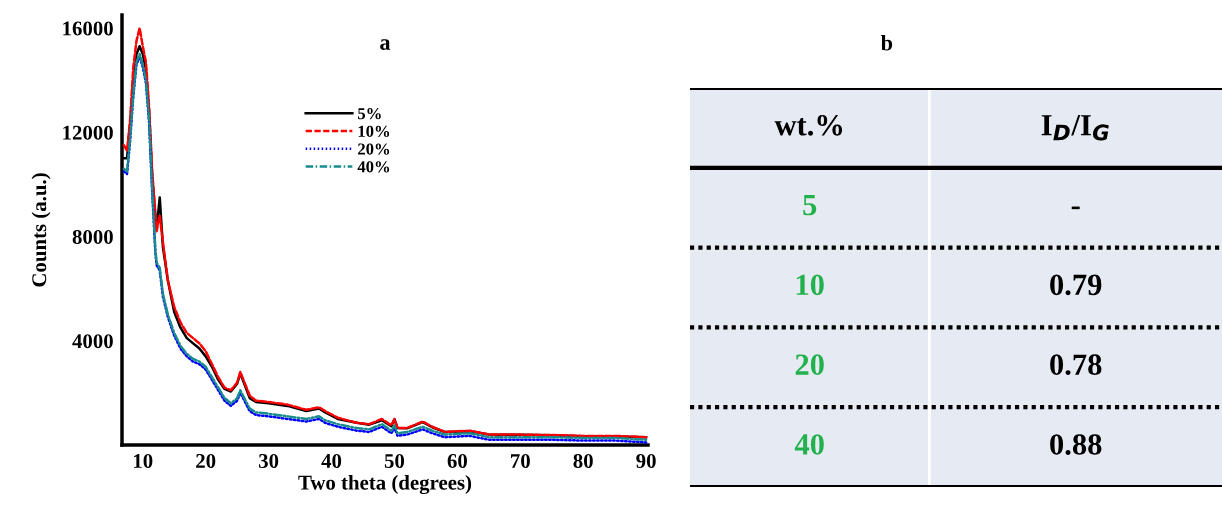  I want to click on x-tick-label: 70, so click(520, 460).